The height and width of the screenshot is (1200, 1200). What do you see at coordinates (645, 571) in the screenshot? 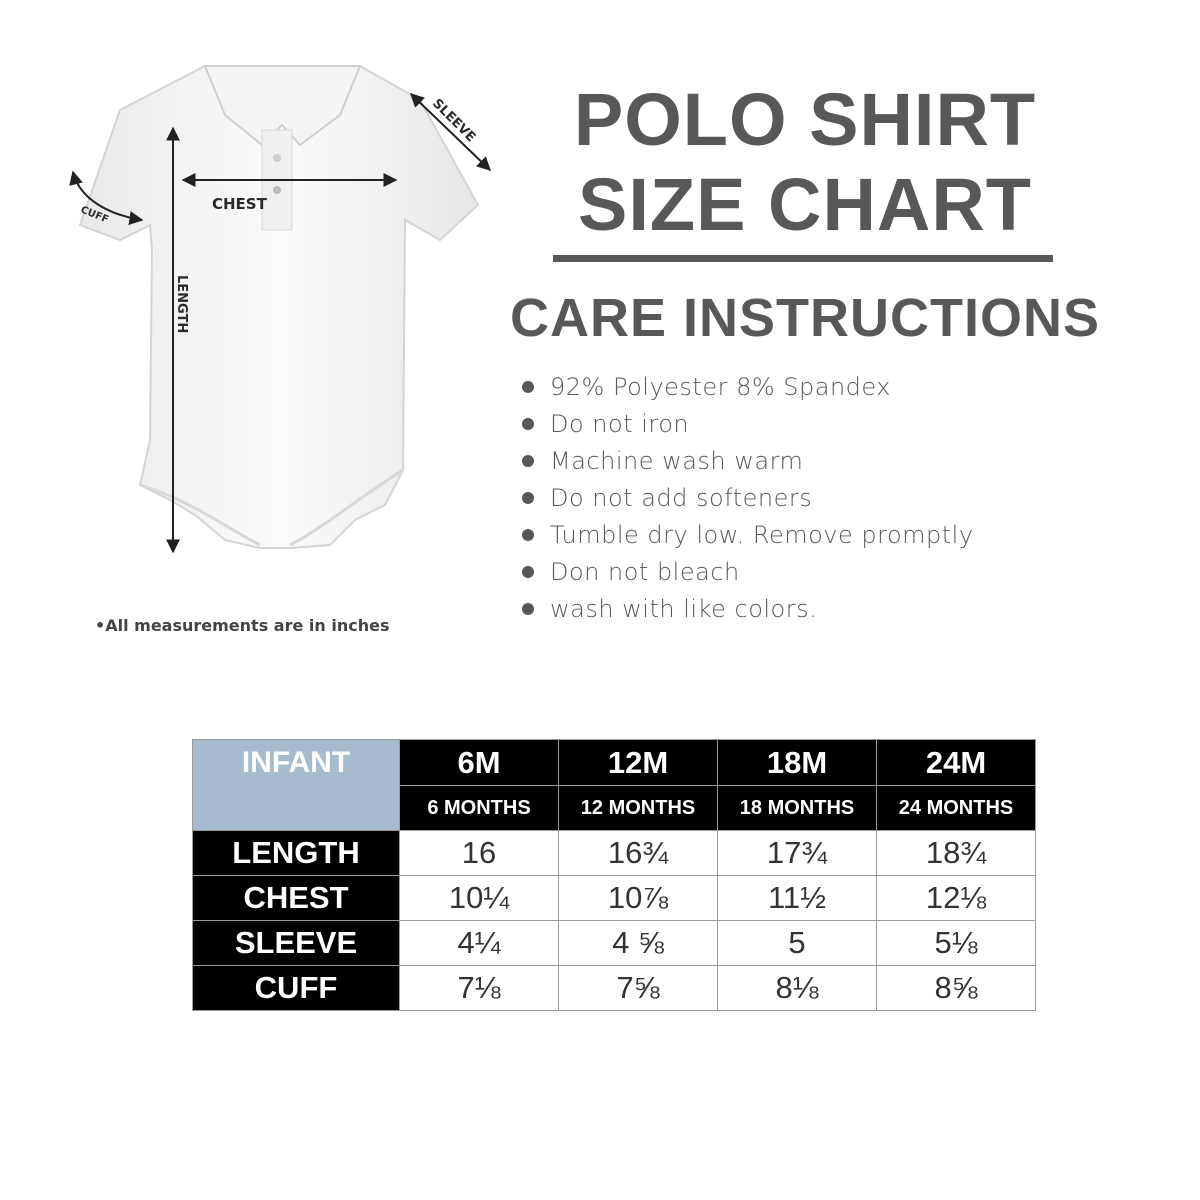
I see `care-item-text: Don not bleach` at bounding box center [645, 571].